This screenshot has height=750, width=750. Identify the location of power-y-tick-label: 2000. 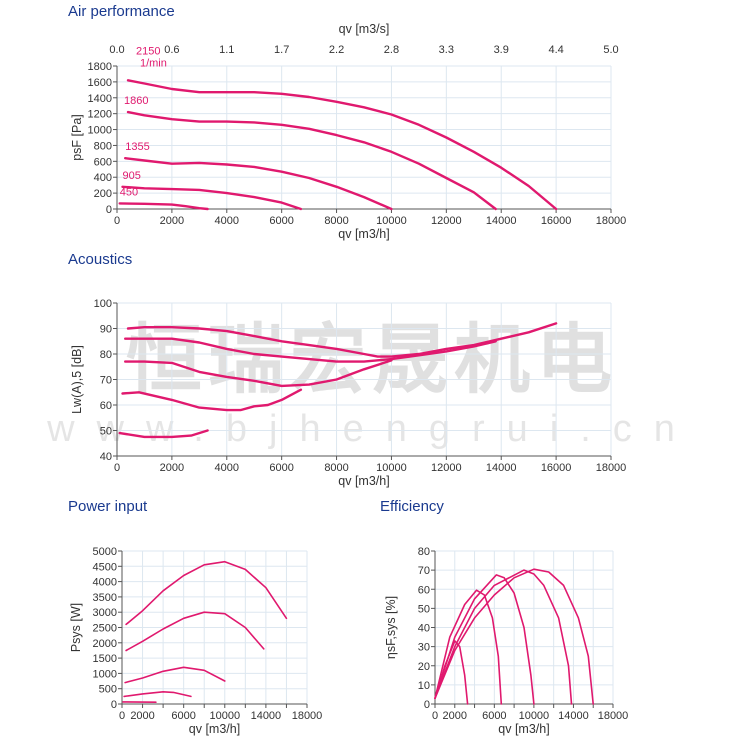
(105, 644).